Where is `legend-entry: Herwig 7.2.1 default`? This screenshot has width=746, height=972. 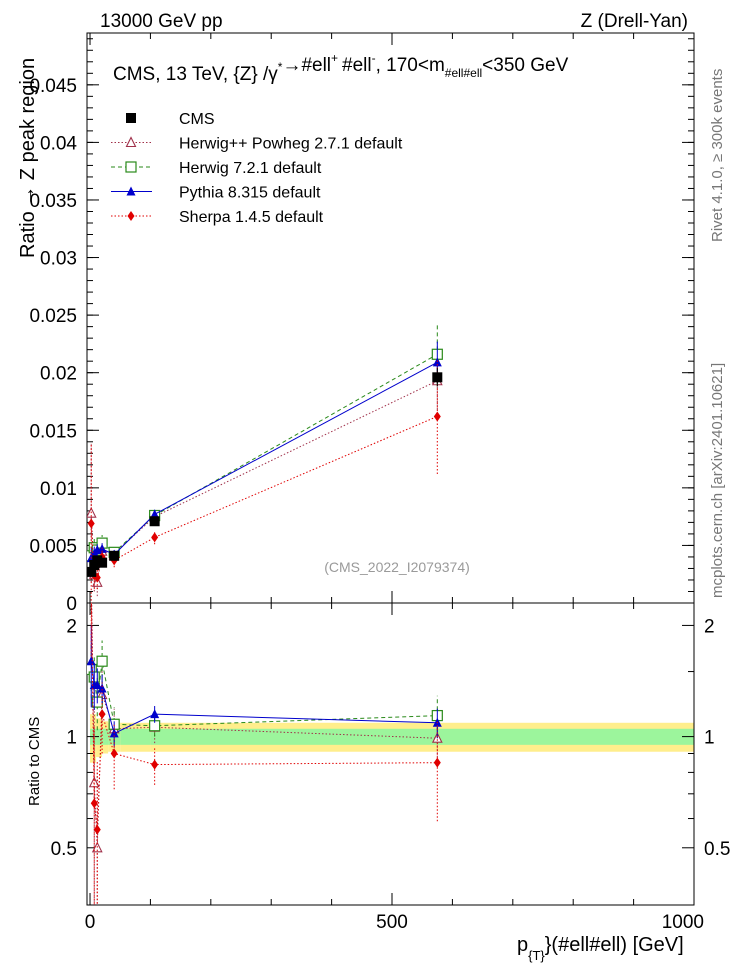 legend-entry: Herwig 7.2.1 default is located at coordinates (216, 168).